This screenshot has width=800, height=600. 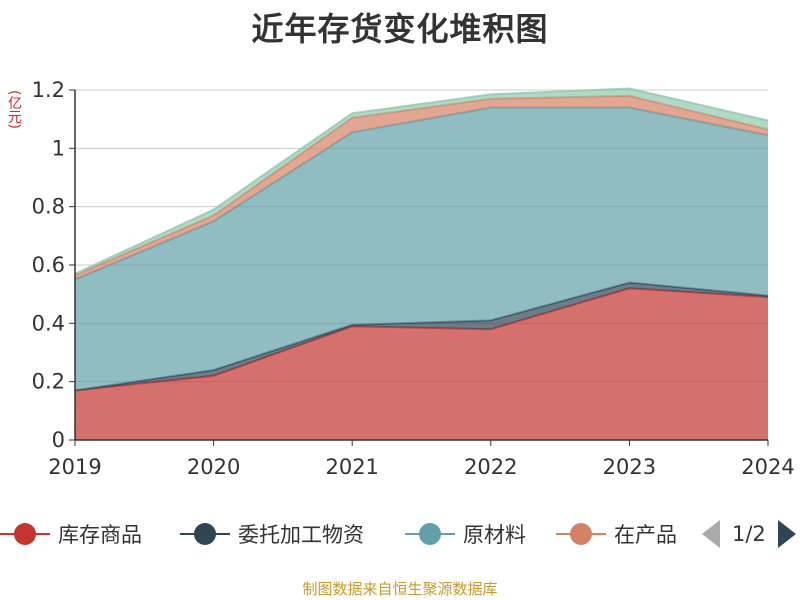 I want to click on y-tick-label: 0, so click(x=58, y=440).